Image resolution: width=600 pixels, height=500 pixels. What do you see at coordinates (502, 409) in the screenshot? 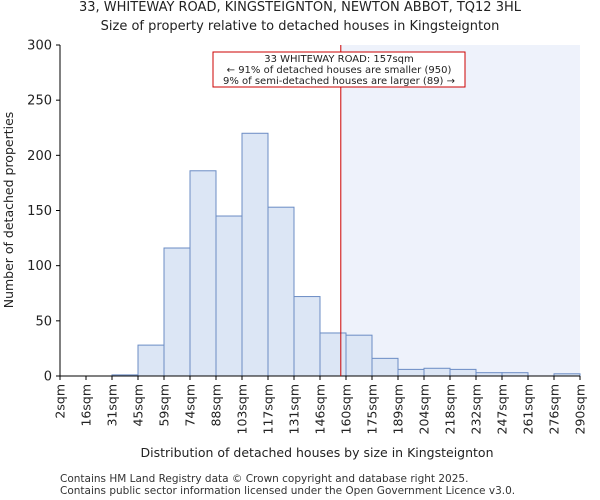
I see `x-tick-label: 247sqm` at bounding box center [502, 409].